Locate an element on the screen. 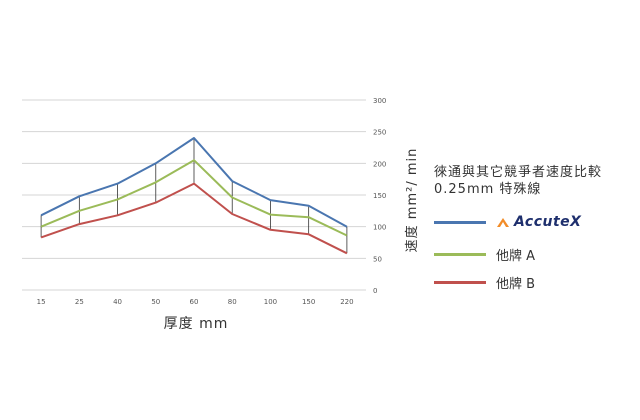 The height and width of the screenshot is (420, 640). x-tick-100: 100 is located at coordinates (270, 302).